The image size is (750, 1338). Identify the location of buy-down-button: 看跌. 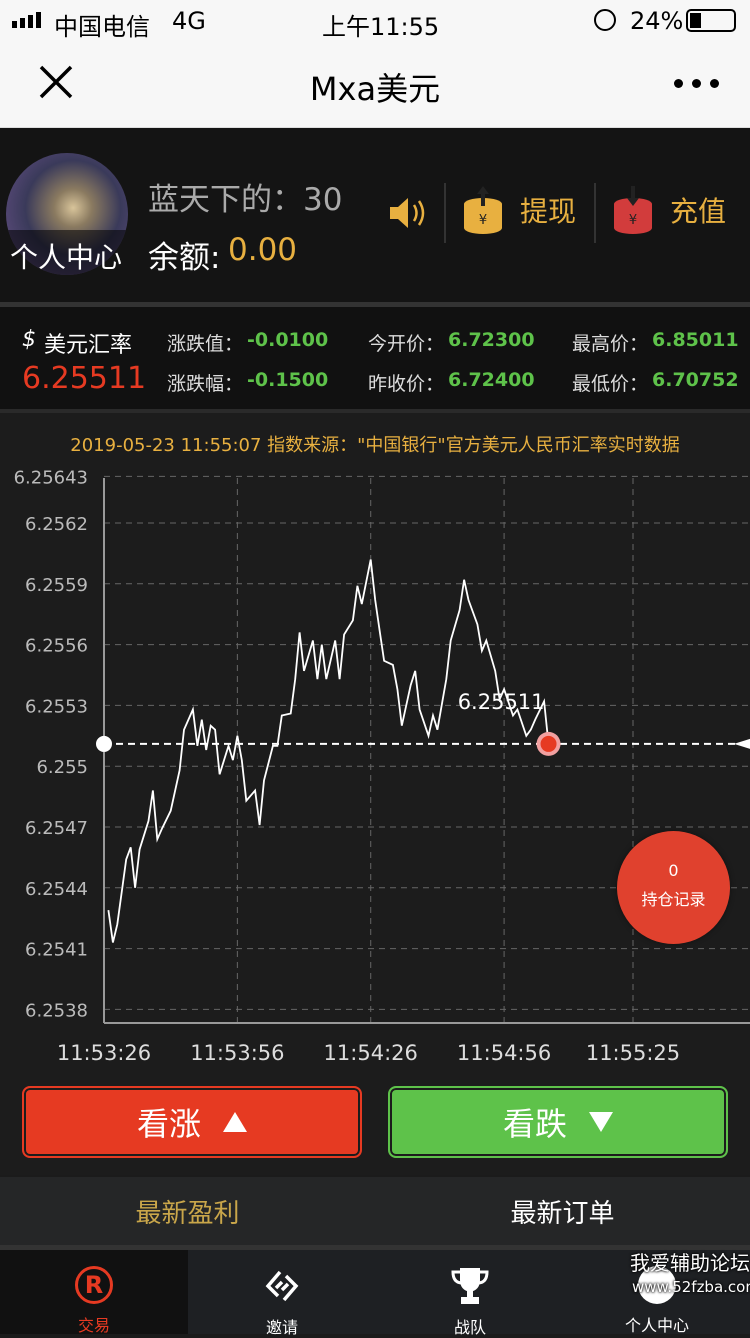
(558, 1122).